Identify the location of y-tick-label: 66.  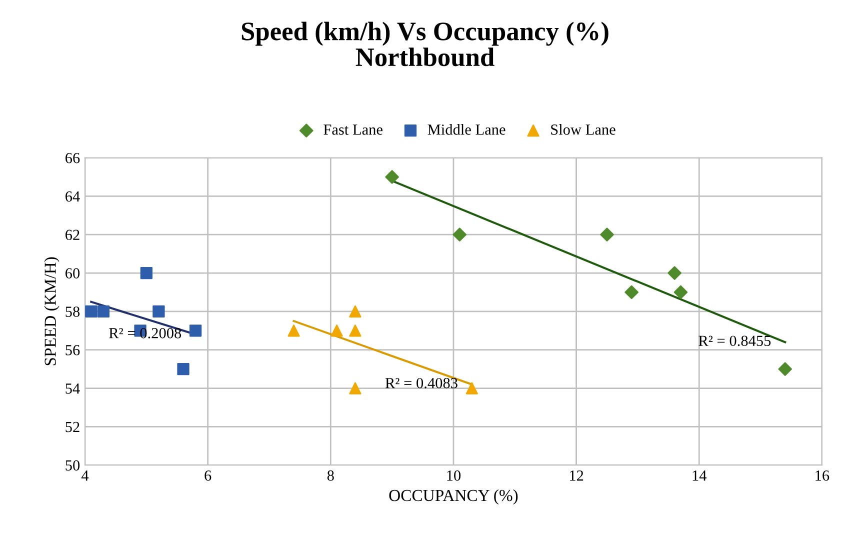
(73, 158).